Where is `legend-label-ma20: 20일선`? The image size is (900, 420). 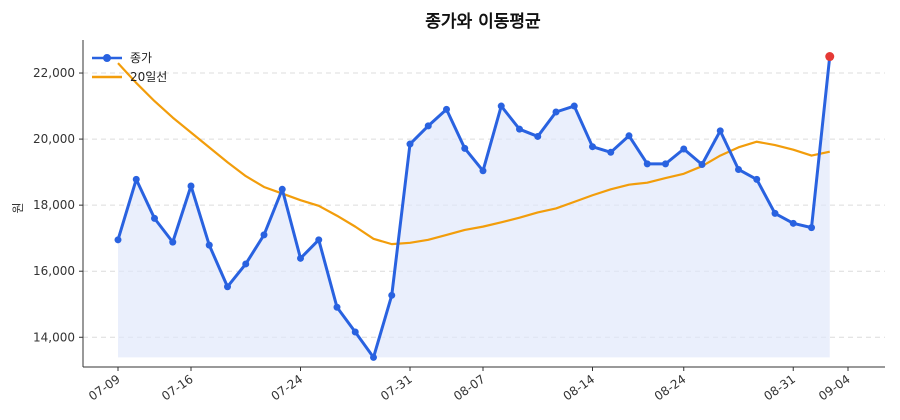 legend-label-ma20: 20일선 is located at coordinates (148, 77).